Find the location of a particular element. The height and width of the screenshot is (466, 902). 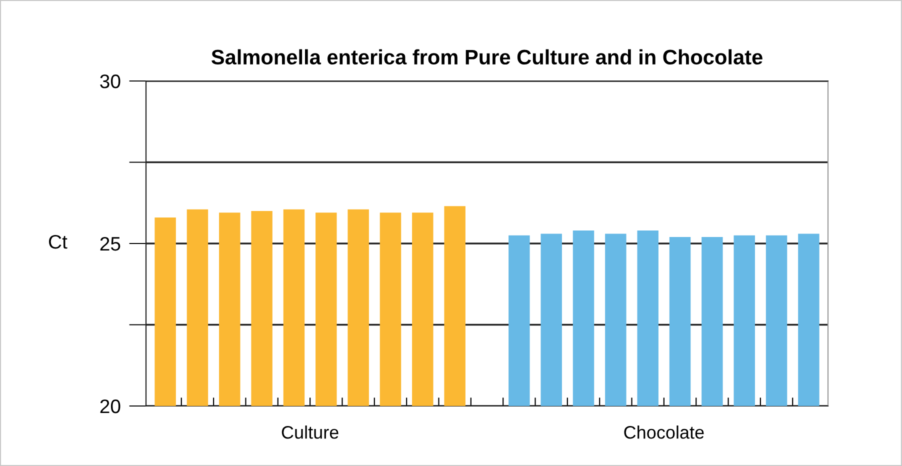

y-tick-label: 25 is located at coordinates (110, 243).